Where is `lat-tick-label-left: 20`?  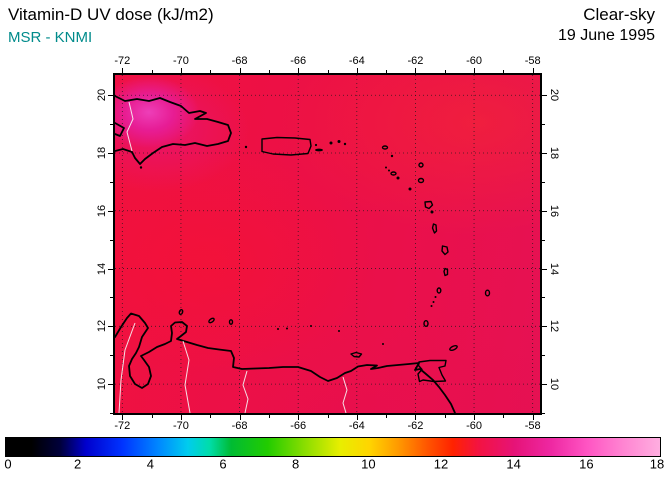 lat-tick-label-left: 20 is located at coordinates (102, 95).